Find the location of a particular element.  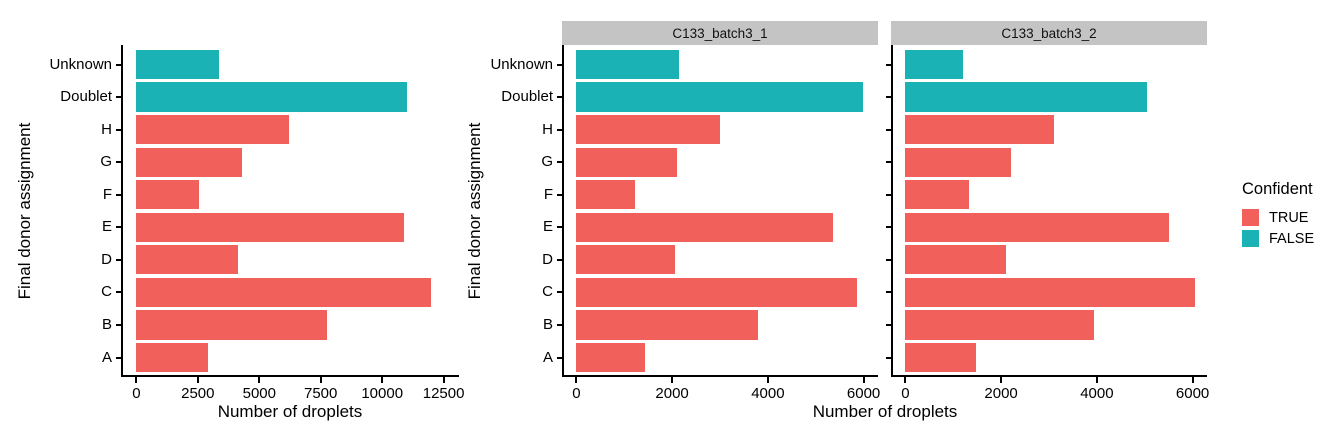

x-axis-title-left: Number of droplets is located at coordinates (290, 411).